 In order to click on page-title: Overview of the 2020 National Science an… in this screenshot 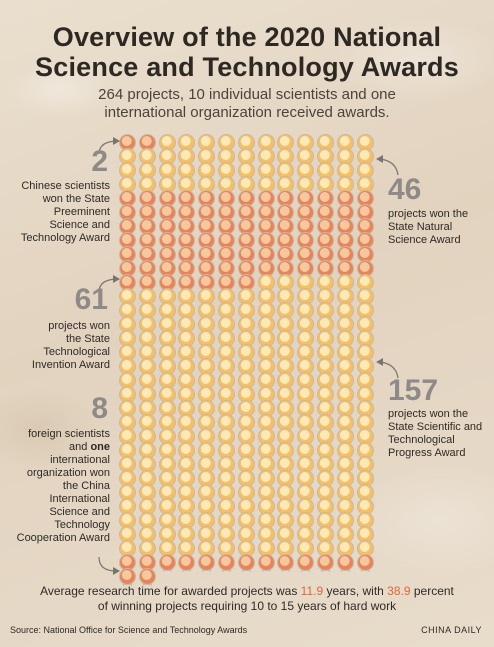, I will do `click(247, 52)`.